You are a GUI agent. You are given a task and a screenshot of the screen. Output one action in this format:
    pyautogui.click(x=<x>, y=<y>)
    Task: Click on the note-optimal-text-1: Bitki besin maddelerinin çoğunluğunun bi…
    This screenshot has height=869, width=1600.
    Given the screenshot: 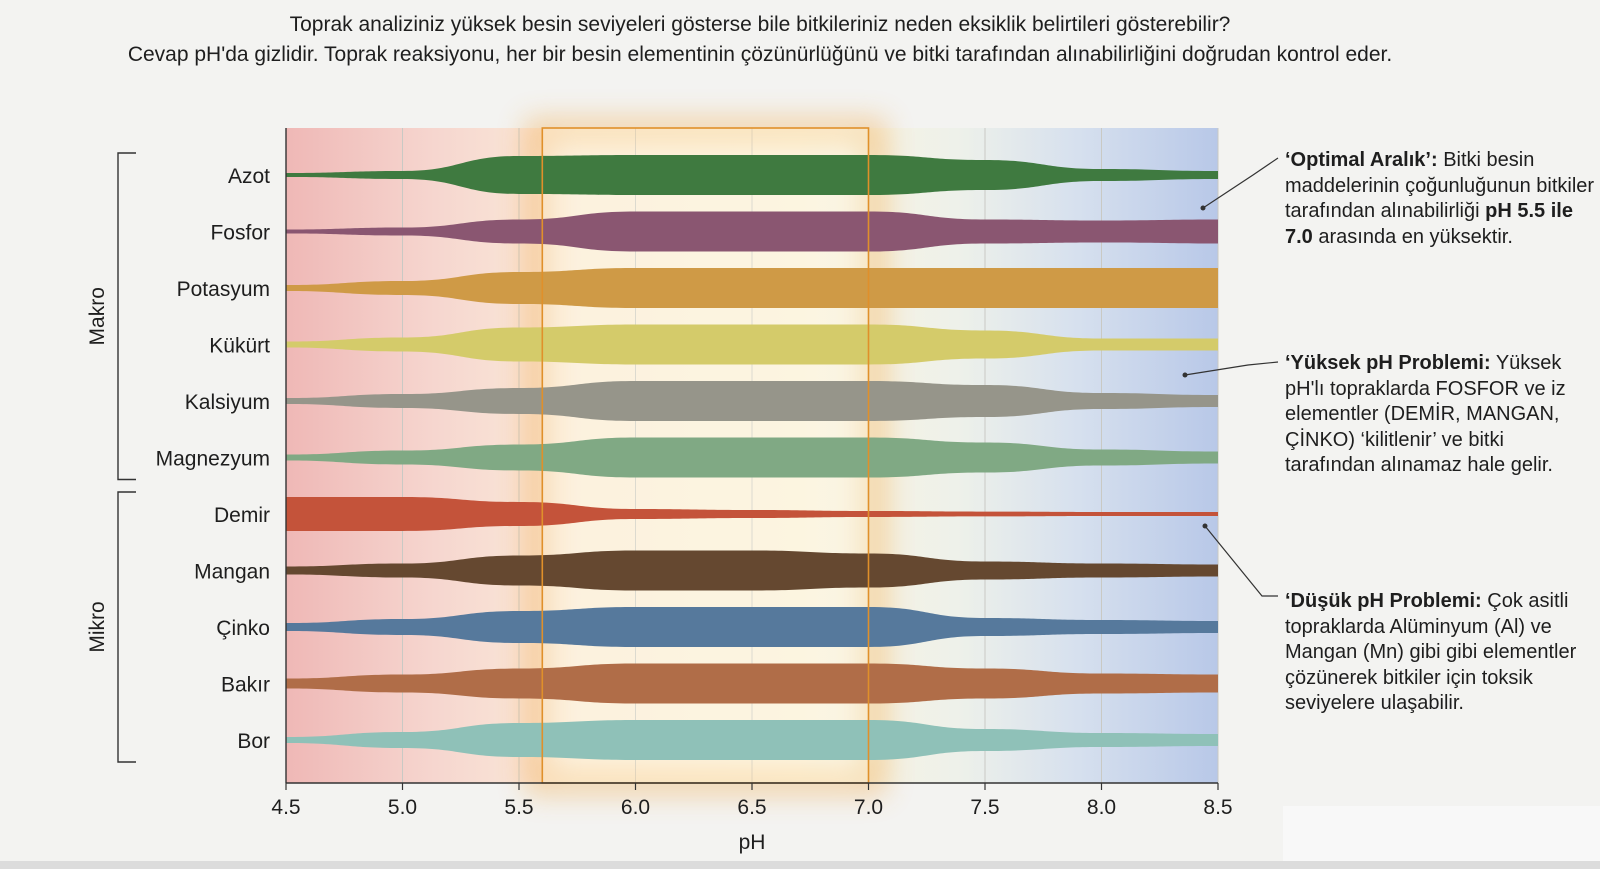 What is the action you would take?
    pyautogui.click(x=1440, y=185)
    